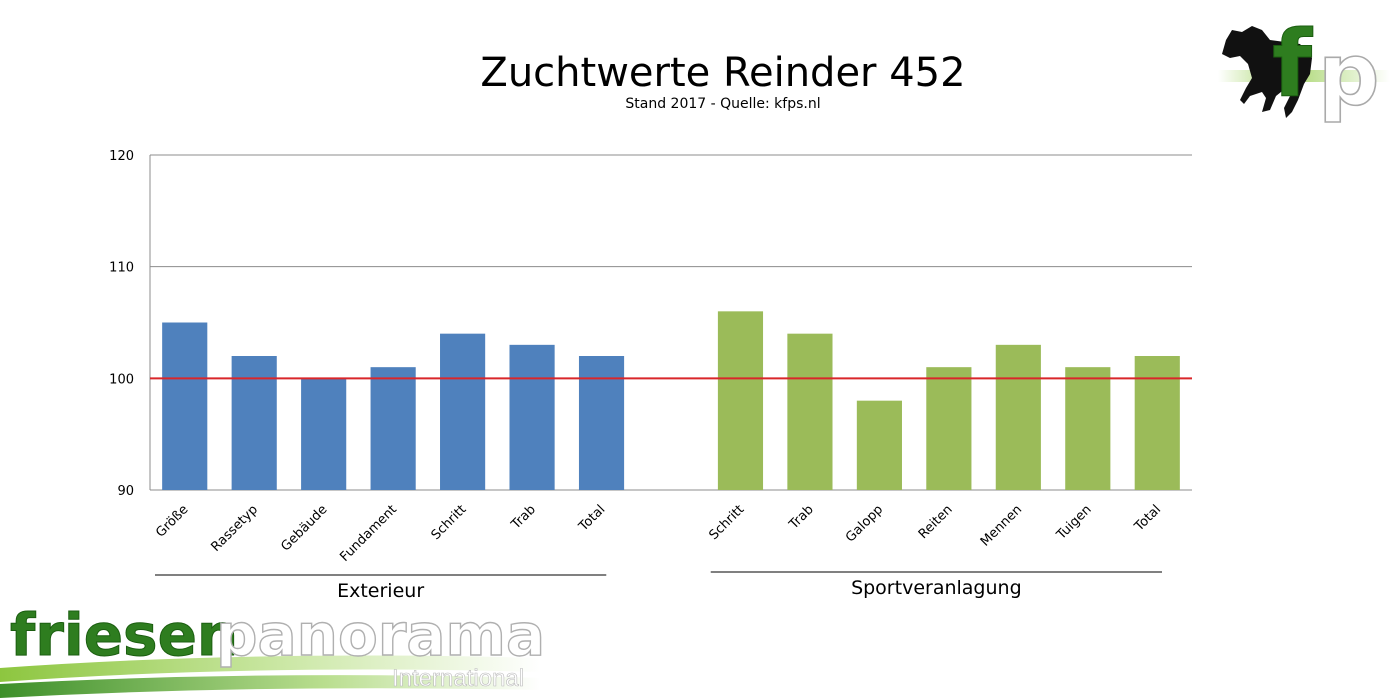 The image size is (1400, 700). What do you see at coordinates (722, 73) in the screenshot?
I see `chart-title: Zuchtwerte Reinder 452` at bounding box center [722, 73].